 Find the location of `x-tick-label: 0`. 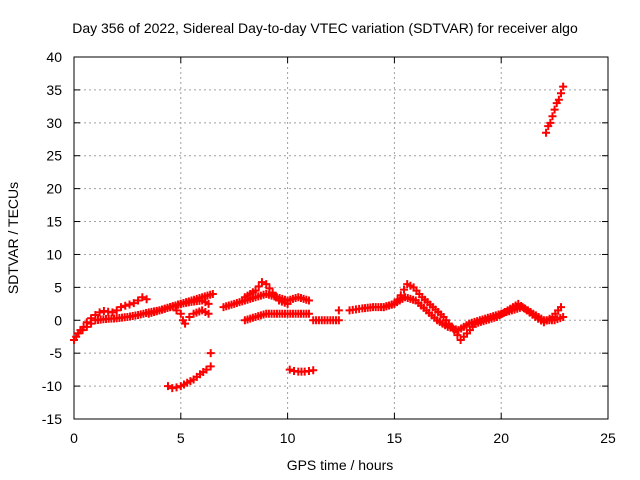

x-tick-label: 0 is located at coordinates (74, 438).